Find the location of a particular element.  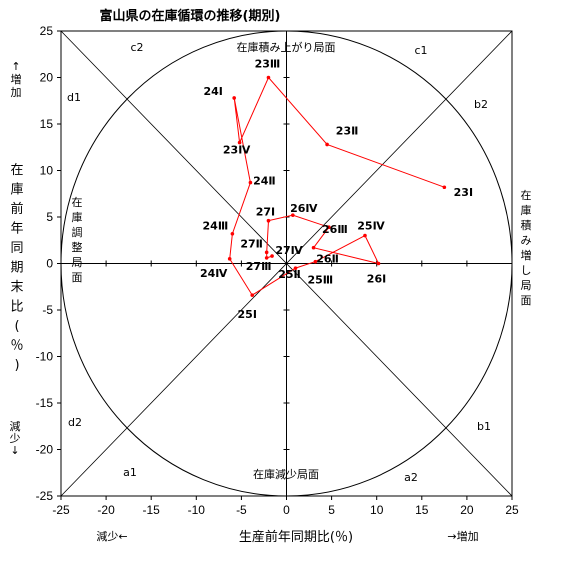

x-axis-title: 生産前年同期比(％) is located at coordinates (296, 537).